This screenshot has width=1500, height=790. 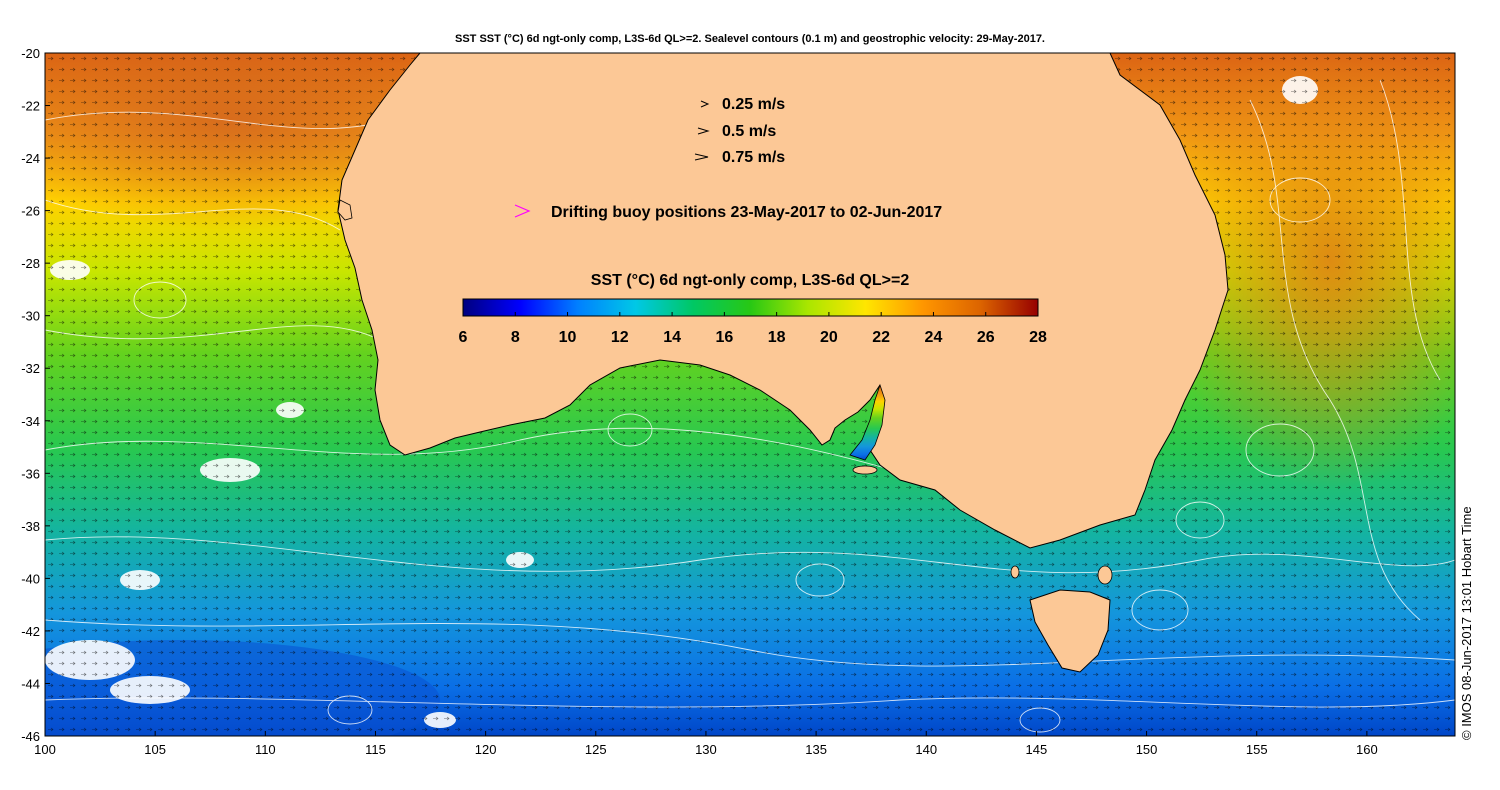 What do you see at coordinates (30, 106) in the screenshot?
I see `y-tick-label: -22` at bounding box center [30, 106].